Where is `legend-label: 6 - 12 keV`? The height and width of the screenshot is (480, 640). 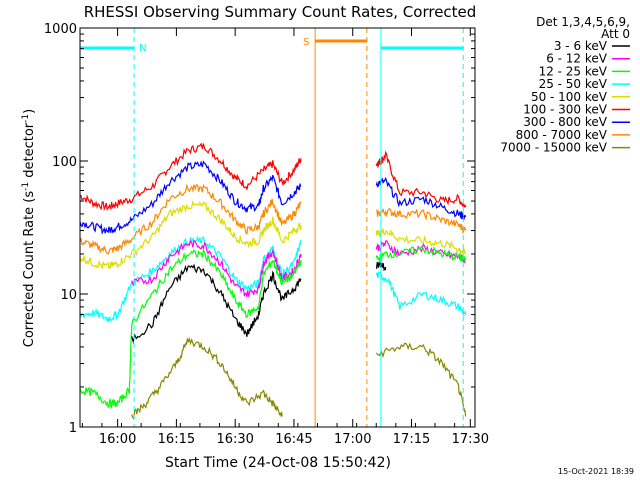 legend-label: 6 - 12 keV is located at coordinates (577, 59).